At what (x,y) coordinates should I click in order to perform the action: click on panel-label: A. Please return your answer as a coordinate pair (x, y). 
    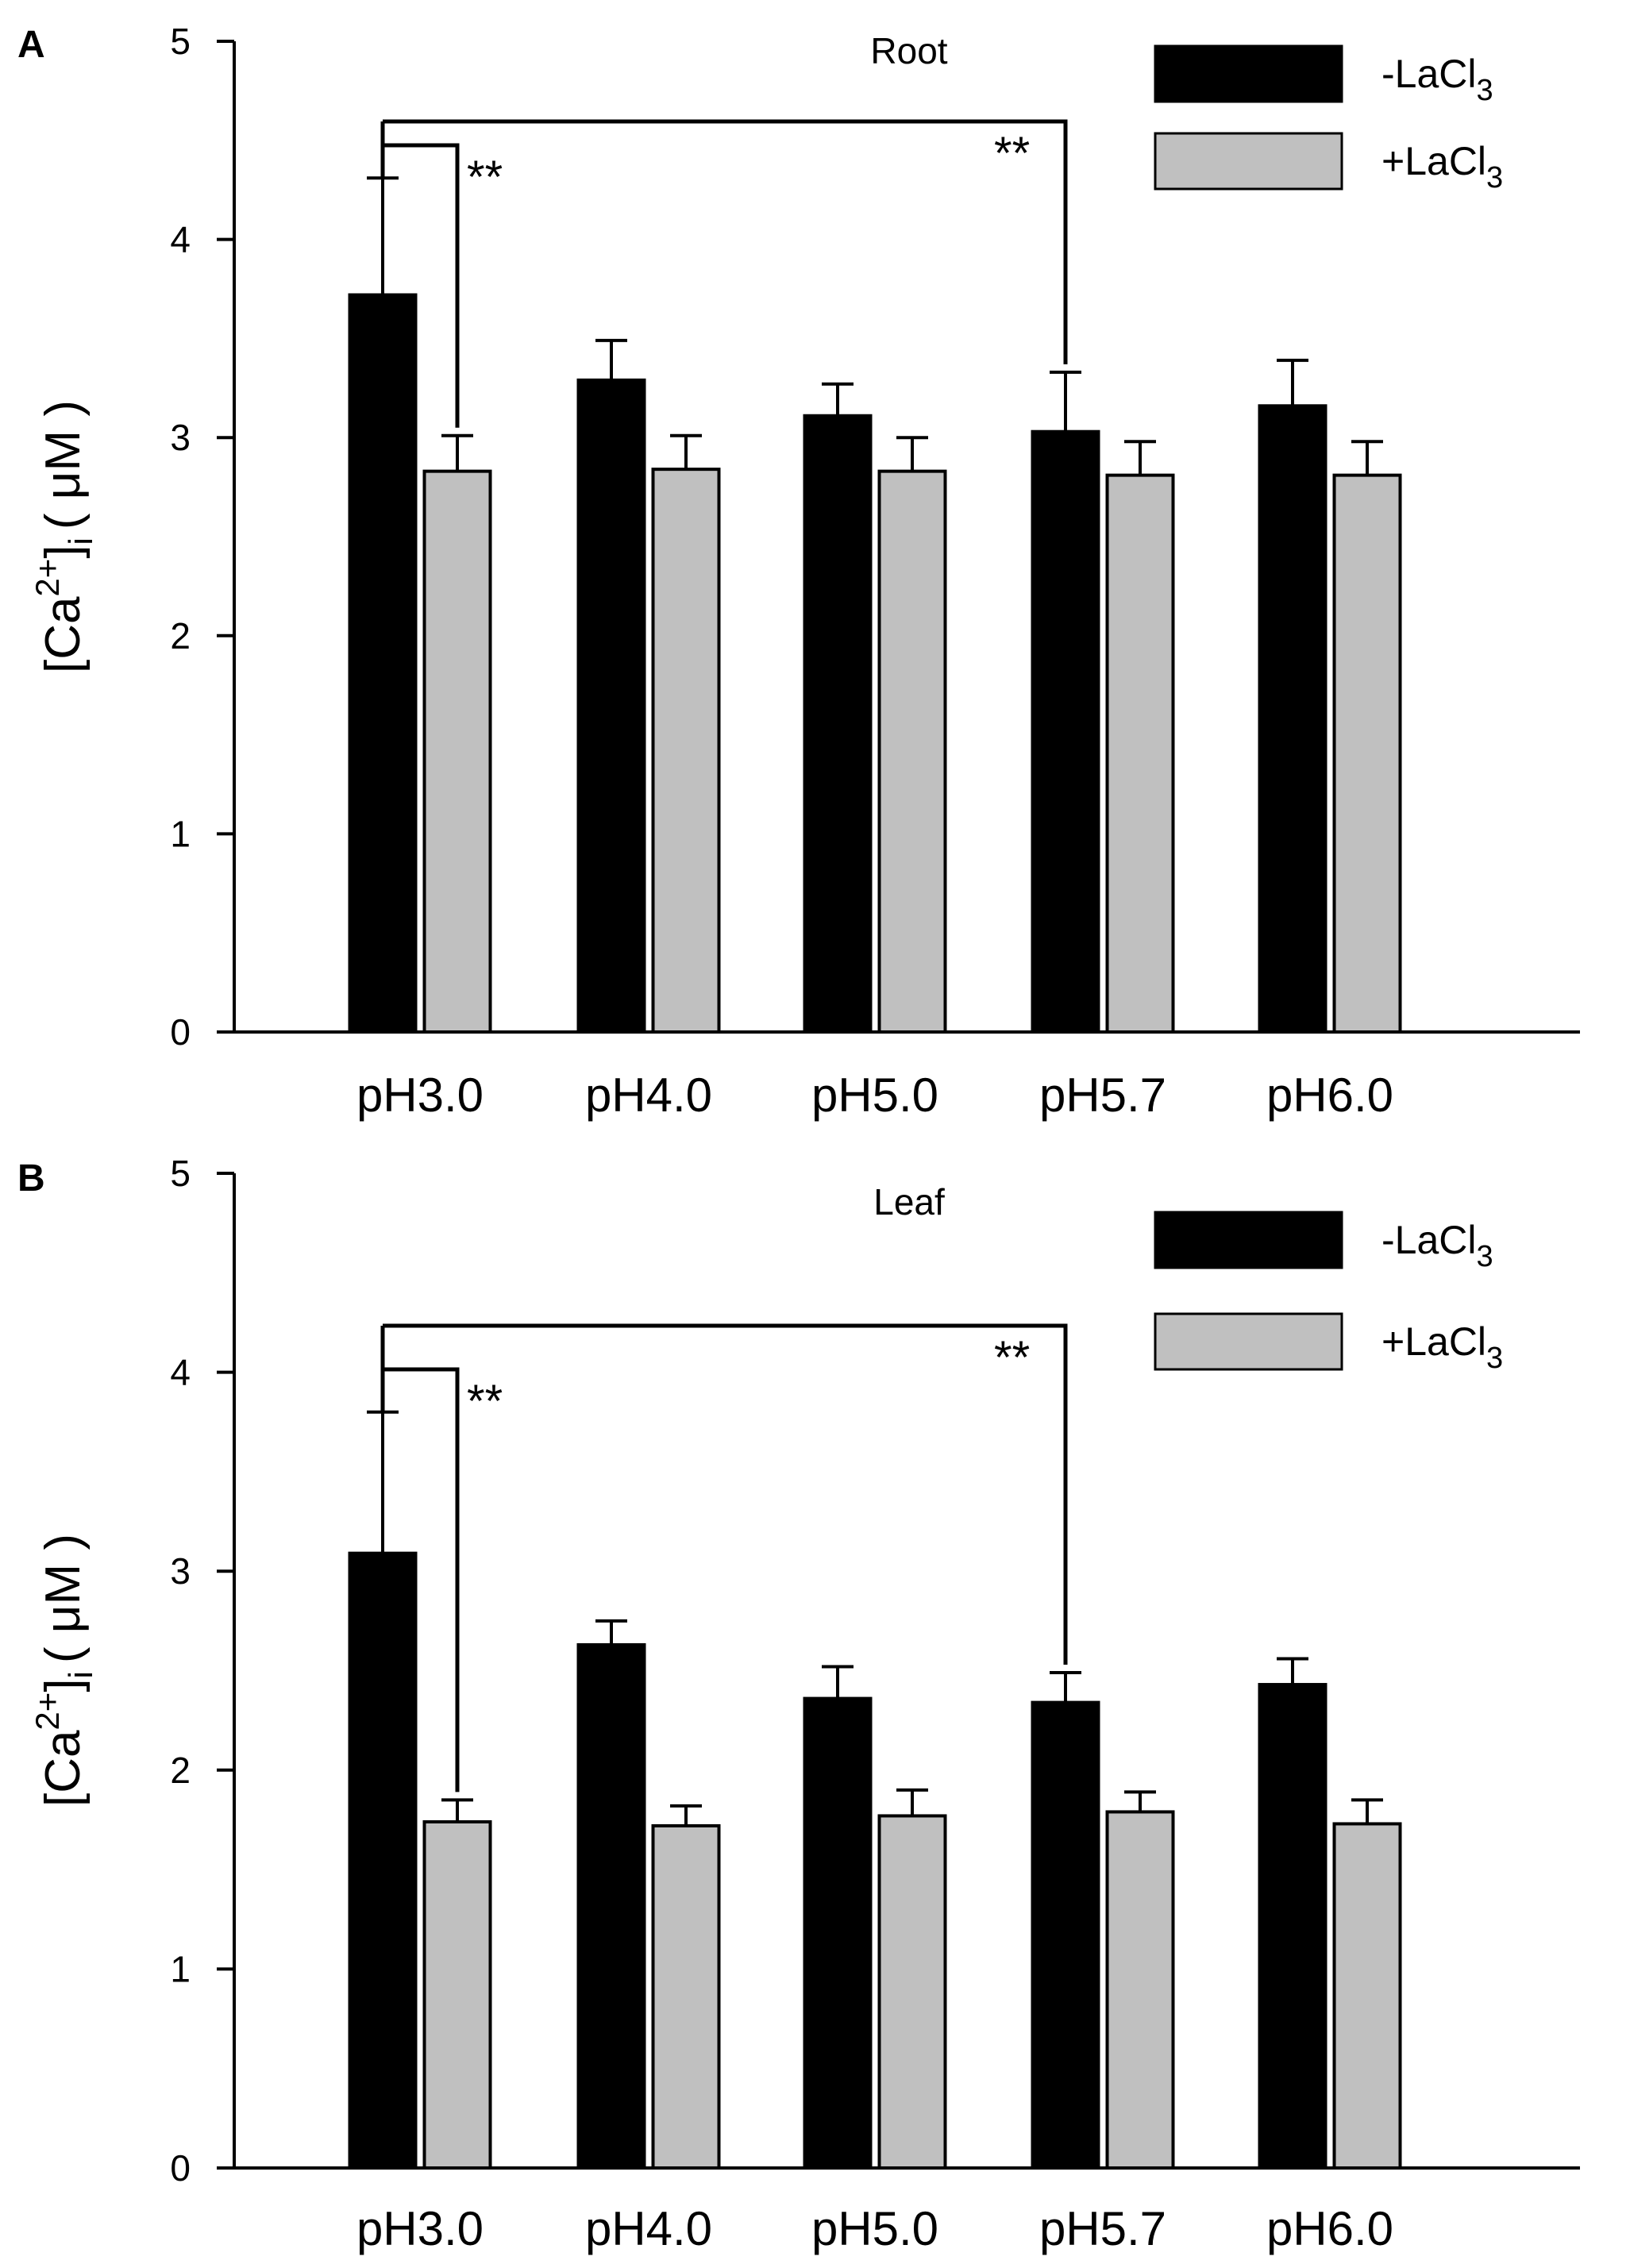
    Looking at the image, I should click on (31, 45).